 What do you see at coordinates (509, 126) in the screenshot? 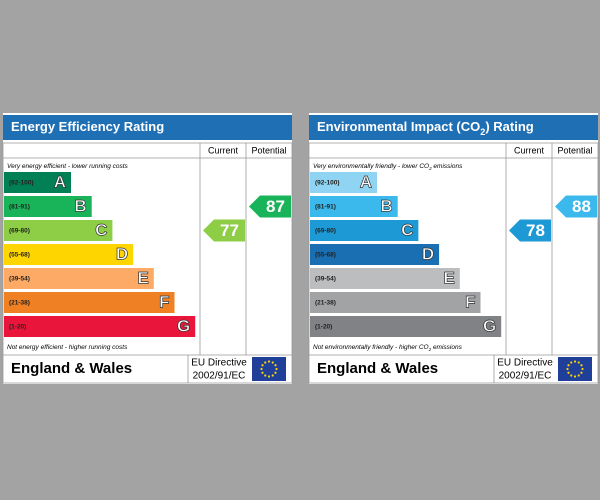
I see `title-part: ) Rating` at bounding box center [509, 126].